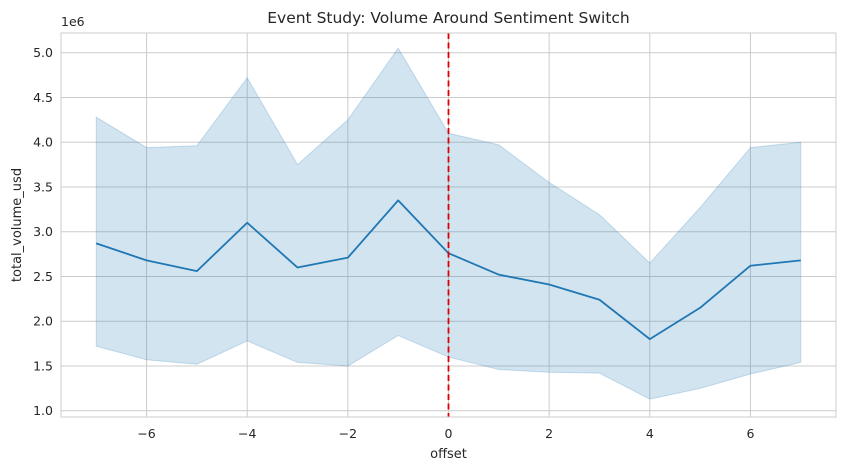 The height and width of the screenshot is (470, 846). Describe the element at coordinates (43, 410) in the screenshot. I see `y-tick-label: 1.0` at that location.